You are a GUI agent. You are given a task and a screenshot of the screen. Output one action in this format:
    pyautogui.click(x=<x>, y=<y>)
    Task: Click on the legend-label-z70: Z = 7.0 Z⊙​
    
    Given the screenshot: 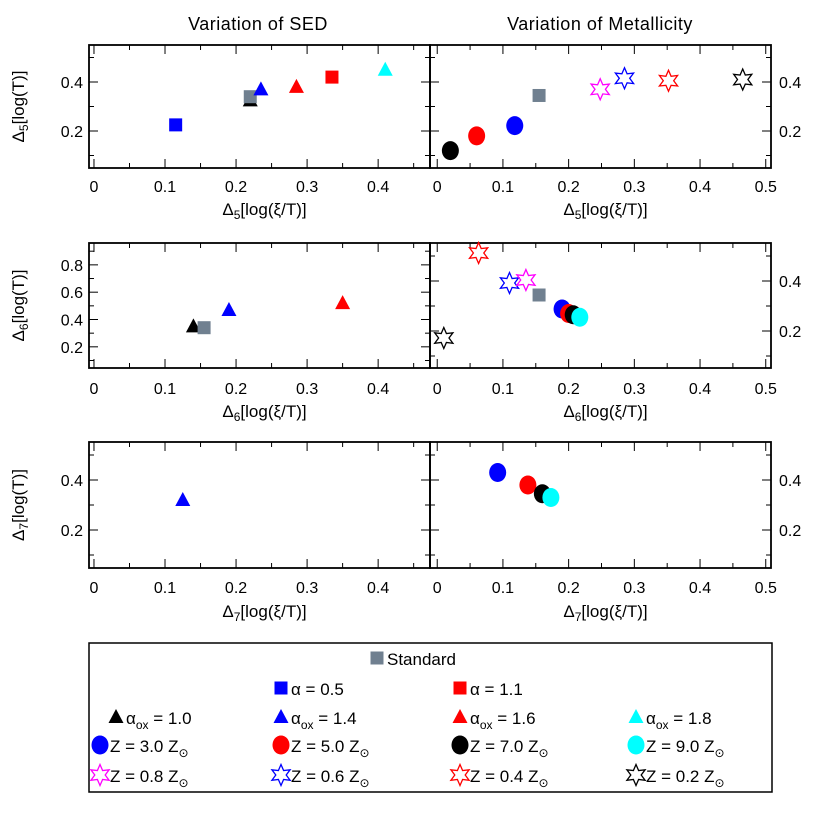 What is the action you would take?
    pyautogui.click(x=509, y=748)
    